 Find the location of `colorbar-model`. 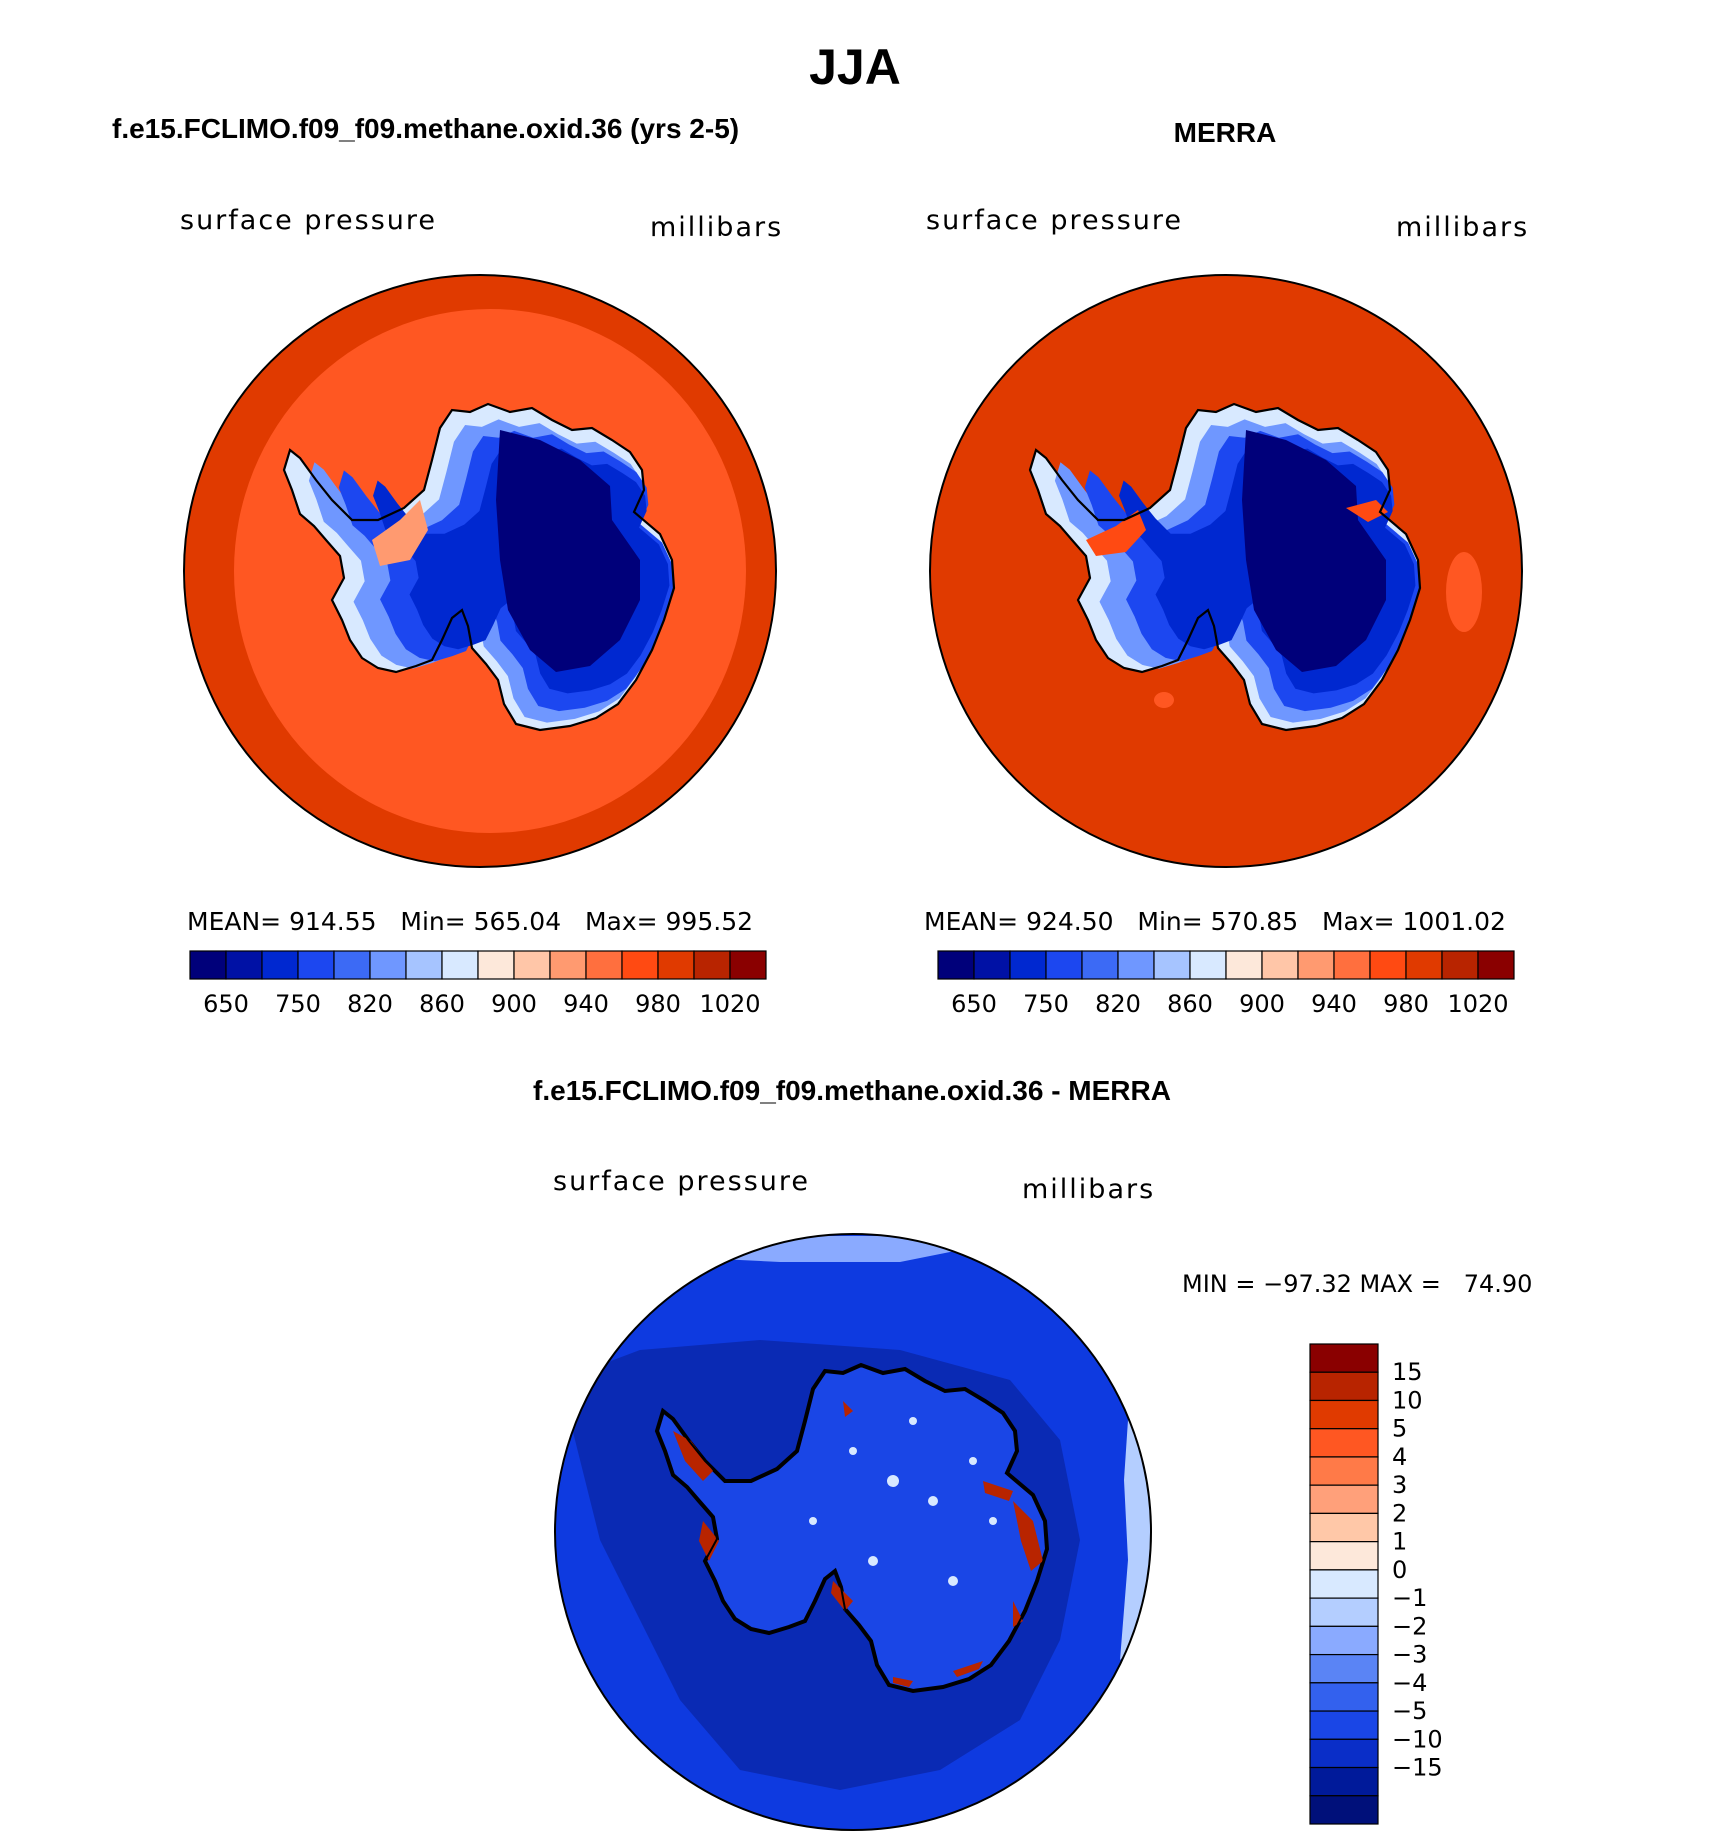

colorbar-model is located at coordinates (478, 965).